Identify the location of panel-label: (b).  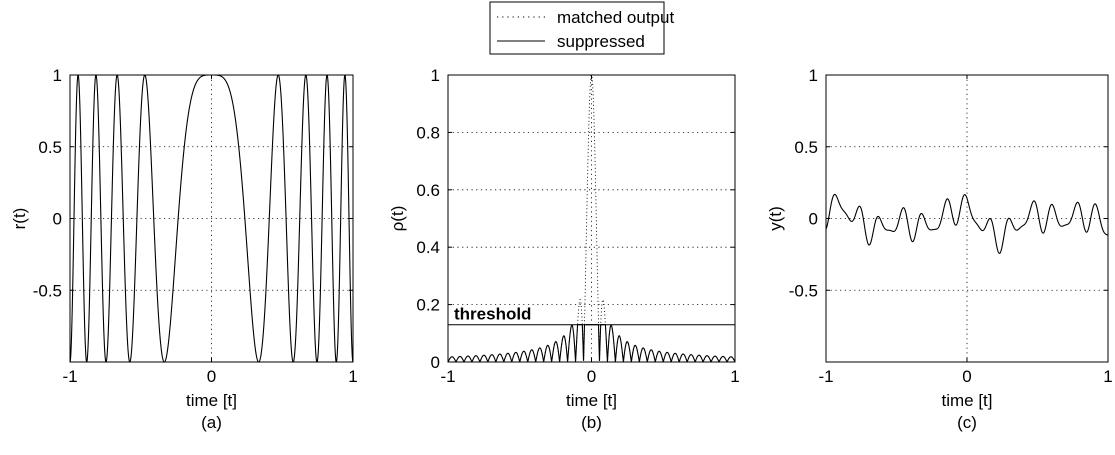
(591, 422).